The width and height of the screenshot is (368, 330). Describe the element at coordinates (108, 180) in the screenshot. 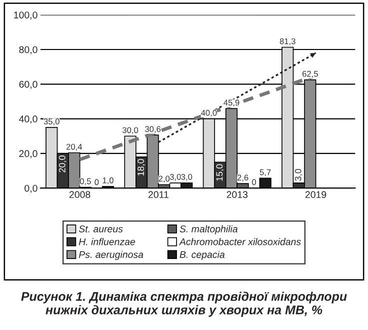

I see `data-label: 1,0` at that location.